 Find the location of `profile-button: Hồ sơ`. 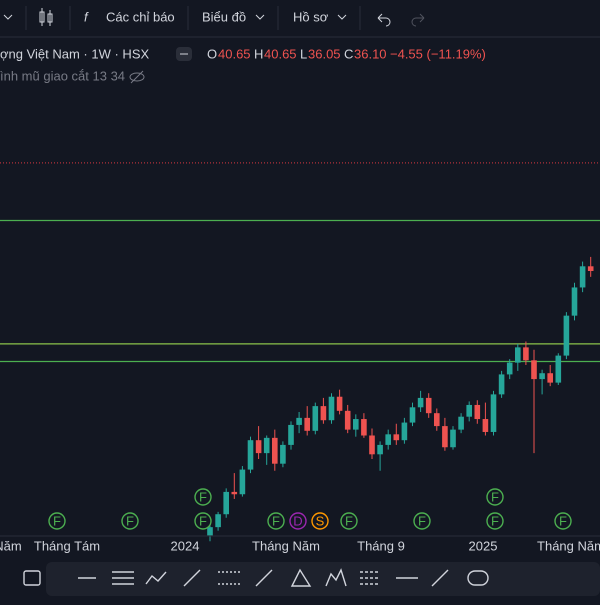

profile-button: Hồ sơ is located at coordinates (311, 16).